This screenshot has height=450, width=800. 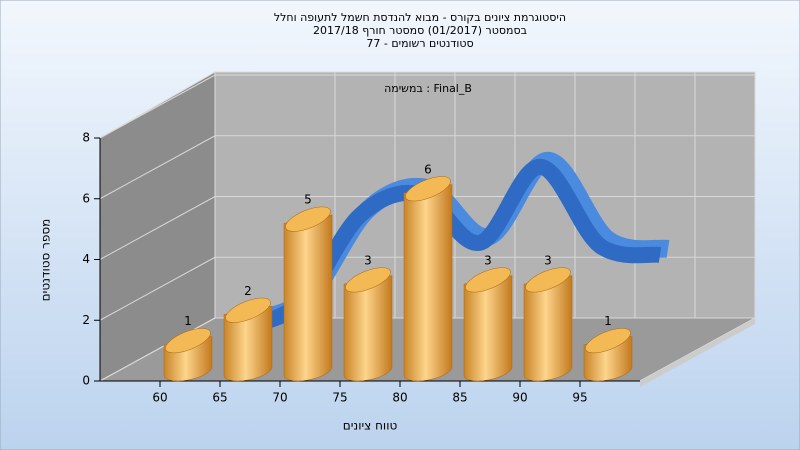 What do you see at coordinates (308, 200) in the screenshot?
I see `value-label: 5` at bounding box center [308, 200].